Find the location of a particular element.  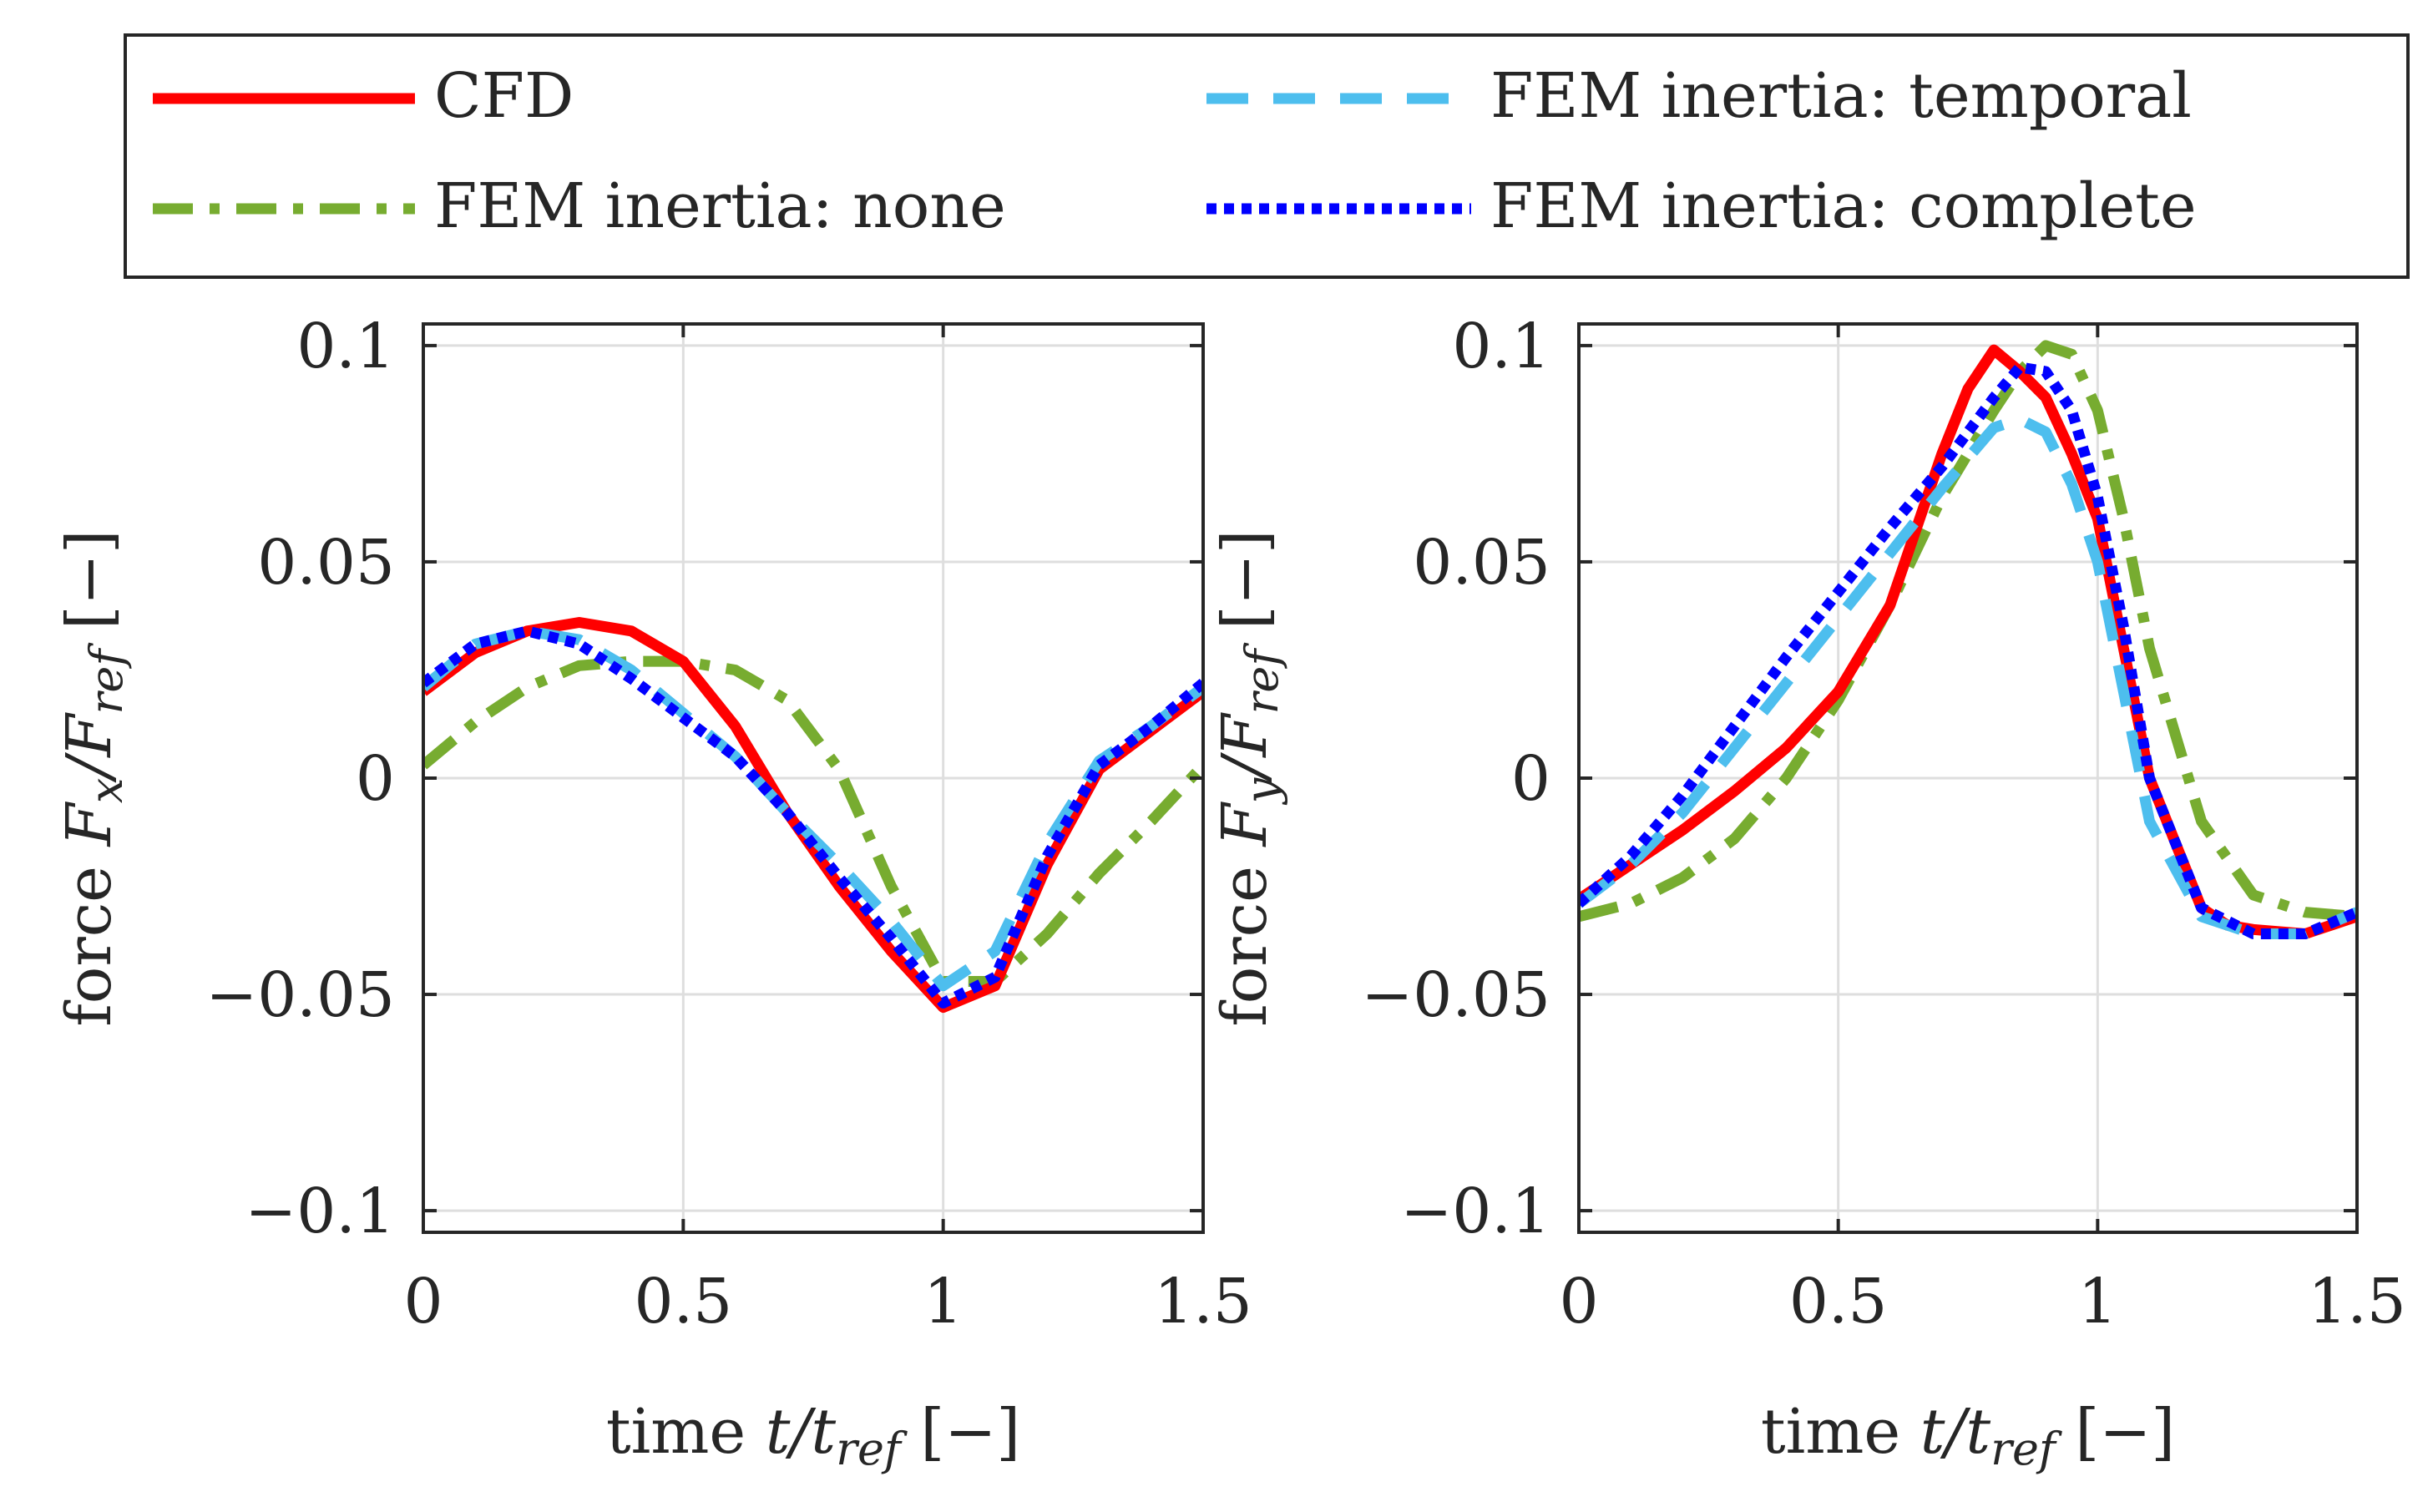

fx-series-group is located at coordinates (813, 815).